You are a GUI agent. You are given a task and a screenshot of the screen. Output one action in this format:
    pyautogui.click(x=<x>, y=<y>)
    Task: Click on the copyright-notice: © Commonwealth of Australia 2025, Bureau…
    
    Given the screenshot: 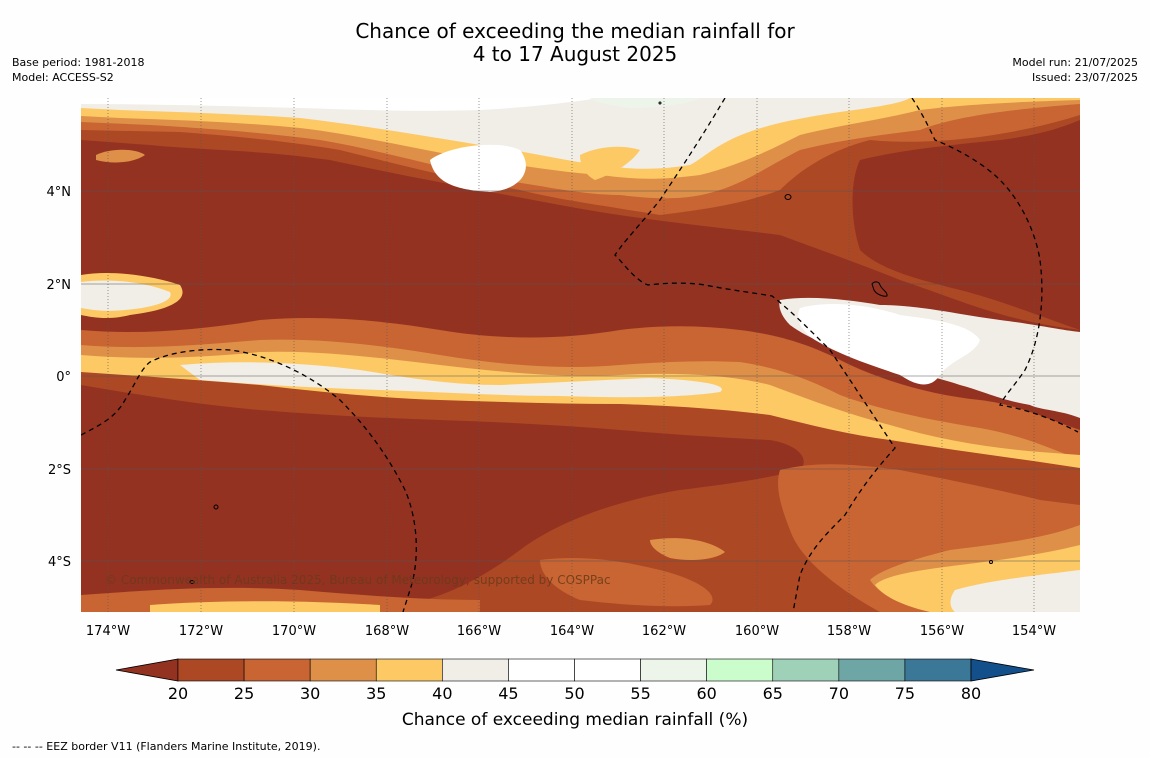 What is the action you would take?
    pyautogui.click(x=358, y=580)
    